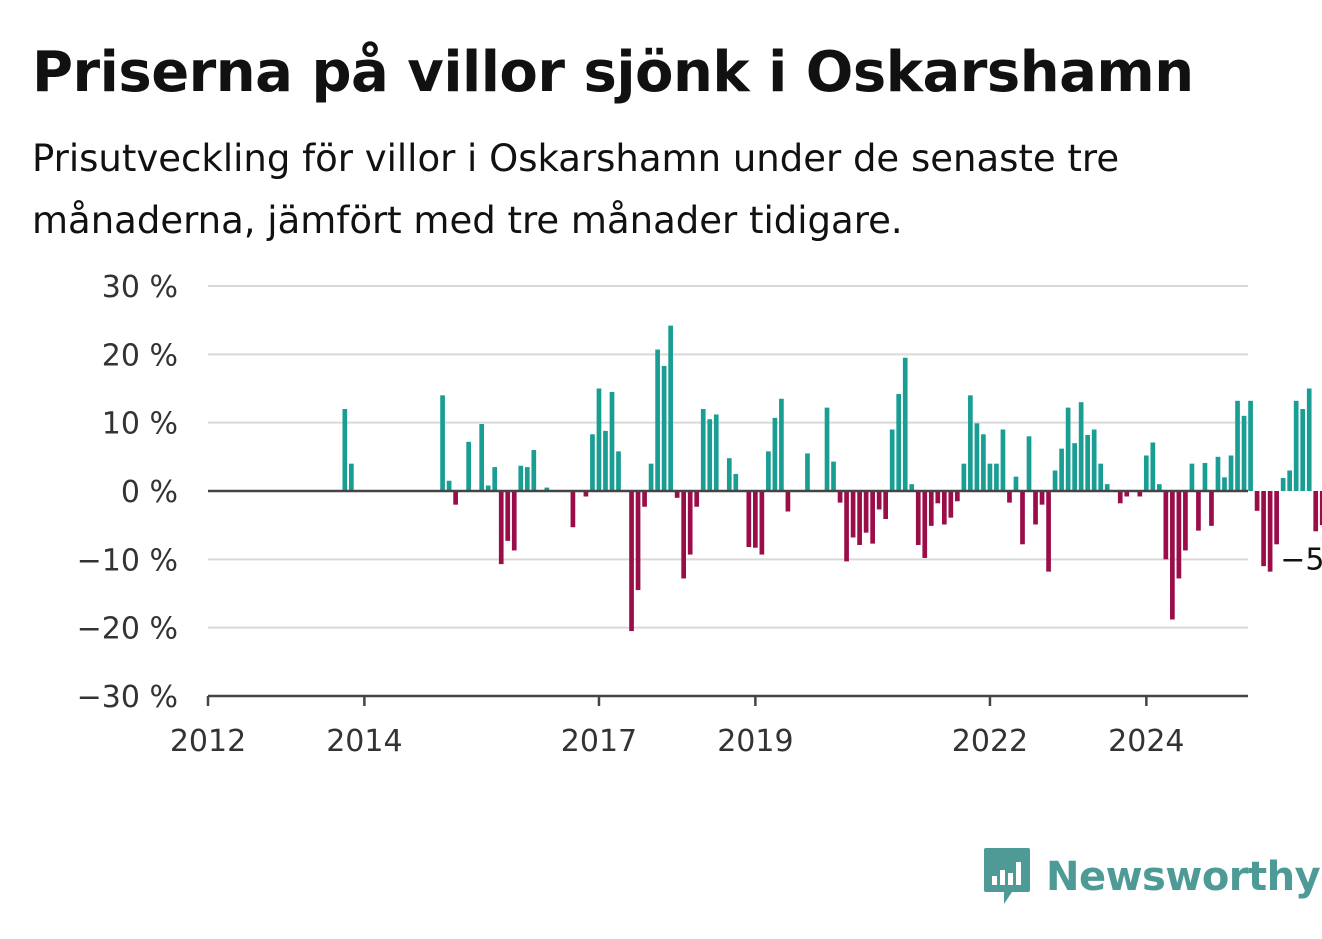 This screenshot has width=1322, height=939. What do you see at coordinates (140, 355) in the screenshot?
I see `y-tick-label: 20 %` at bounding box center [140, 355].